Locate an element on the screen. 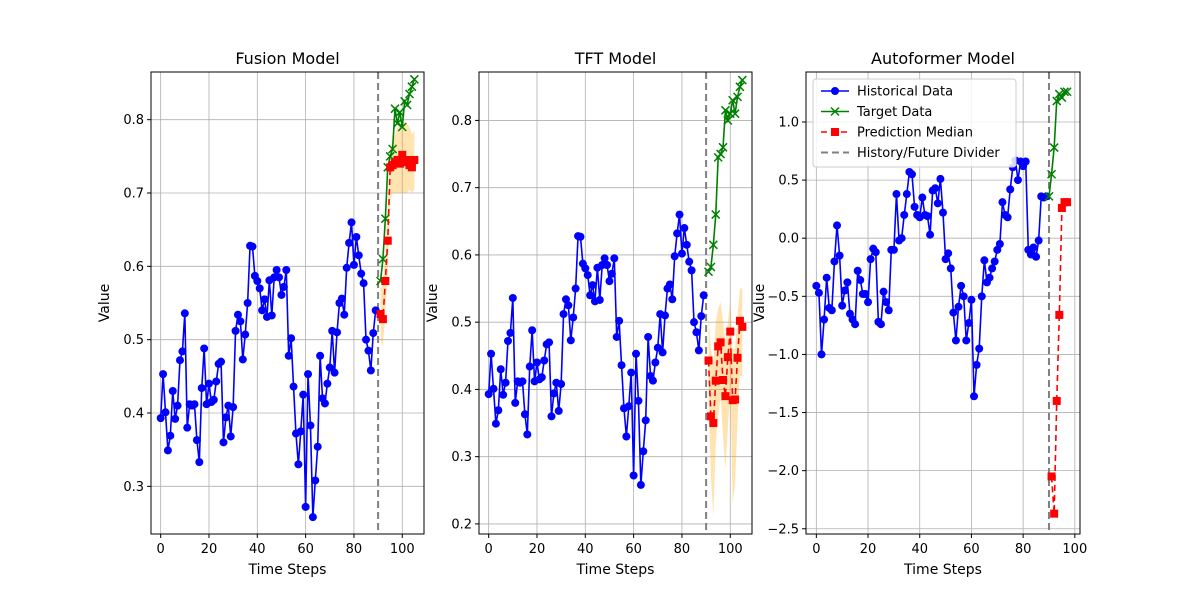 This screenshot has width=1200, height=600. y-tick-label: 0.5 is located at coordinates (133, 340).